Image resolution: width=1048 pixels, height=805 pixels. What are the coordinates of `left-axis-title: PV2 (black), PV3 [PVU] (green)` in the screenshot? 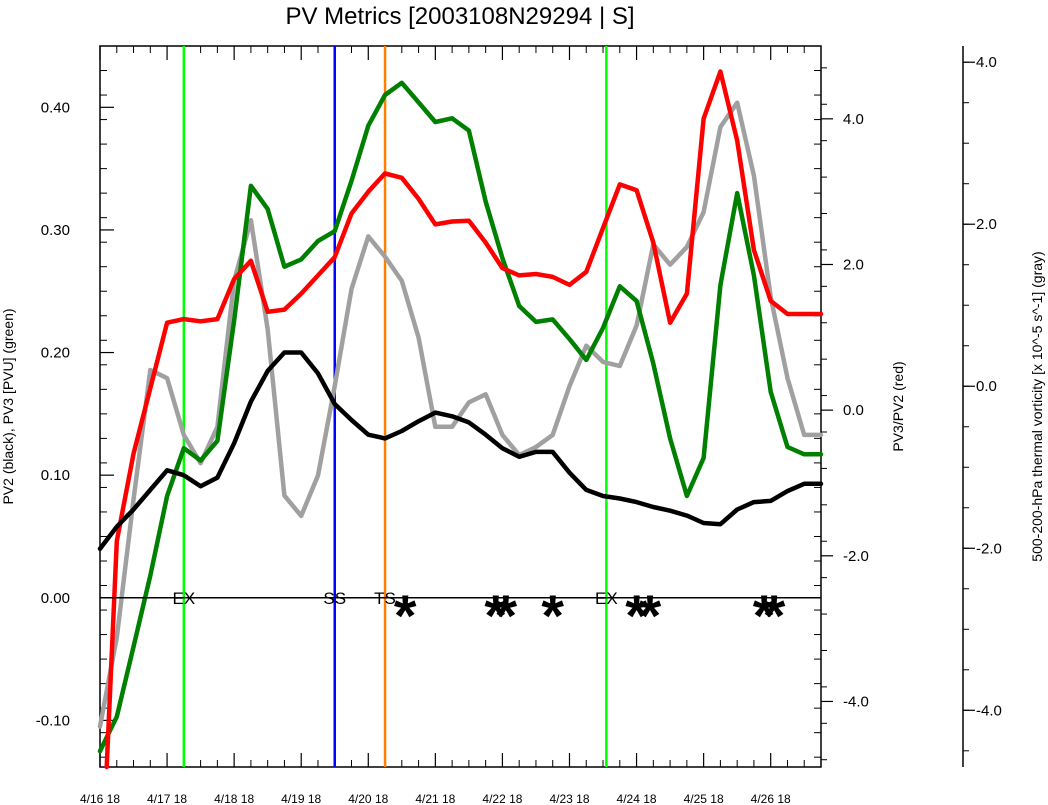 It's located at (8, 406).